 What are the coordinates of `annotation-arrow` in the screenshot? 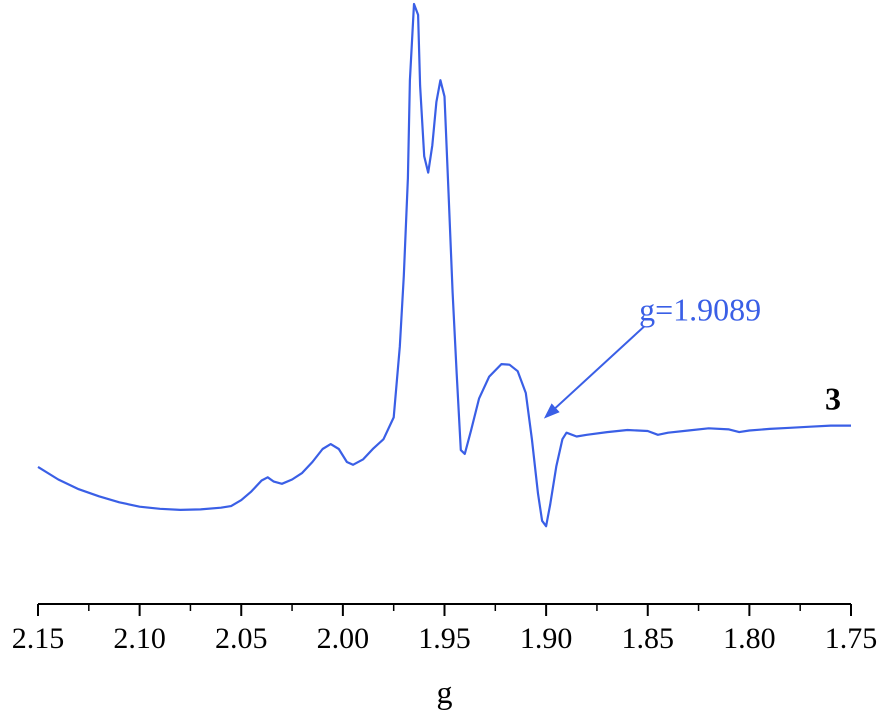 It's located at (594, 372).